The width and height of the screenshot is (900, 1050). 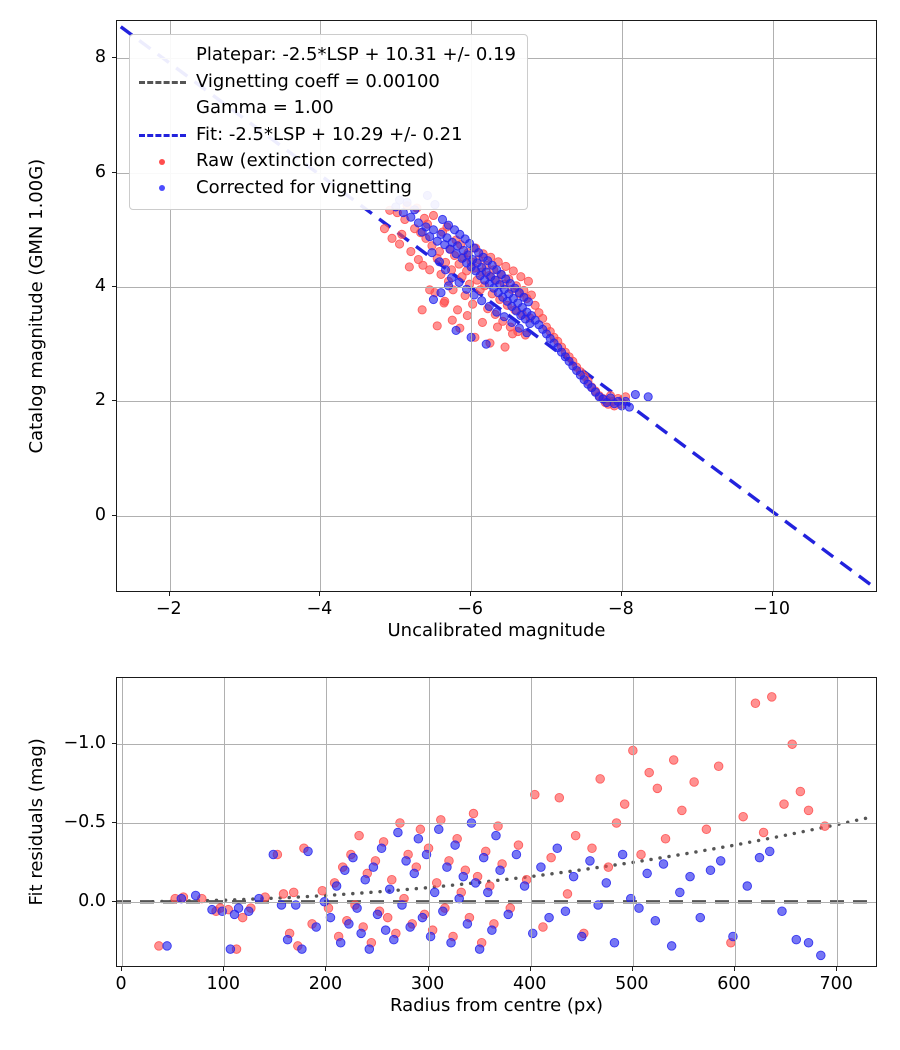 What do you see at coordinates (162, 82) in the screenshot?
I see `legend-handle-vignetting-dash-icon` at bounding box center [162, 82].